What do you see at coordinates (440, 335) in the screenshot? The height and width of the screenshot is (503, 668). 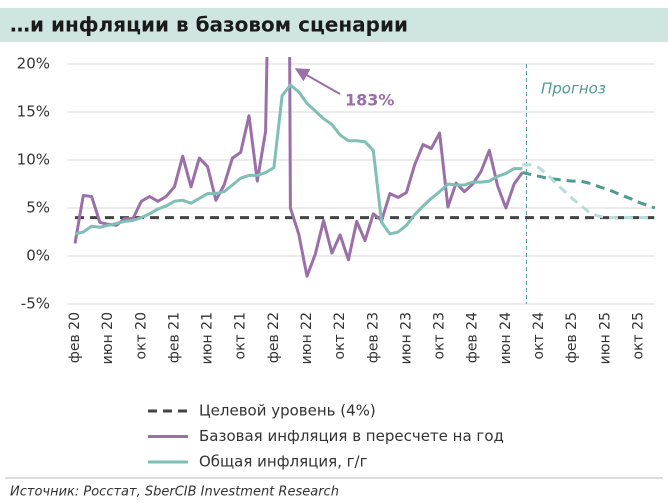 I see `x-tick-label: окт 23` at bounding box center [440, 335].